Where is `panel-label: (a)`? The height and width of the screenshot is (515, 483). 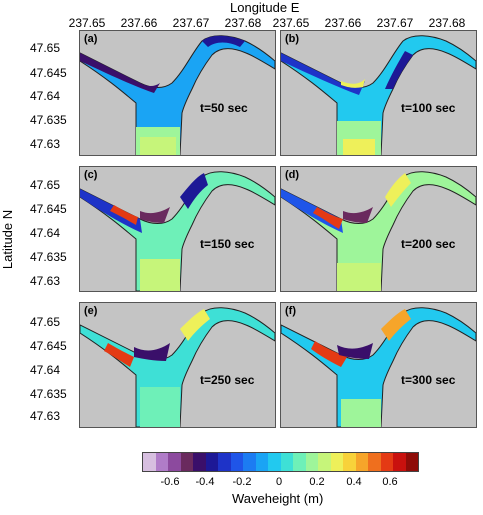
panel-label: (a) is located at coordinates (91, 39).